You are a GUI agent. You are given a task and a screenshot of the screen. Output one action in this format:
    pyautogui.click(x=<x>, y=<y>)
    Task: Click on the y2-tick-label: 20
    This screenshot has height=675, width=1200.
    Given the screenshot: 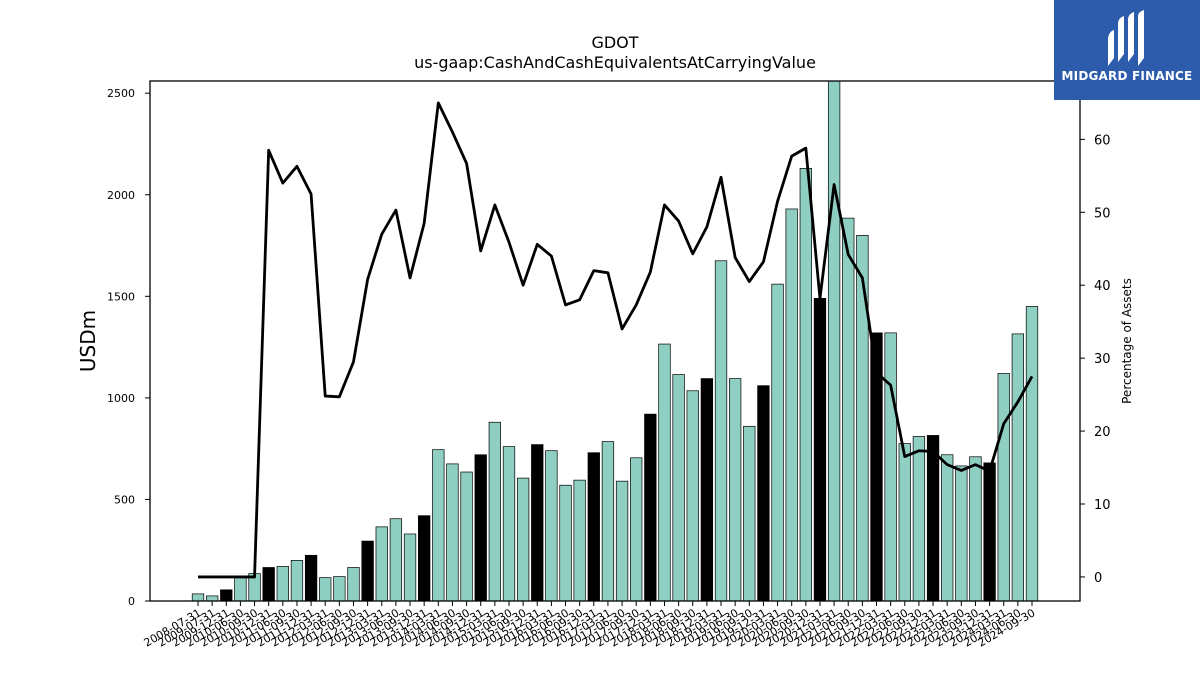 What is the action you would take?
    pyautogui.click(x=1102, y=432)
    